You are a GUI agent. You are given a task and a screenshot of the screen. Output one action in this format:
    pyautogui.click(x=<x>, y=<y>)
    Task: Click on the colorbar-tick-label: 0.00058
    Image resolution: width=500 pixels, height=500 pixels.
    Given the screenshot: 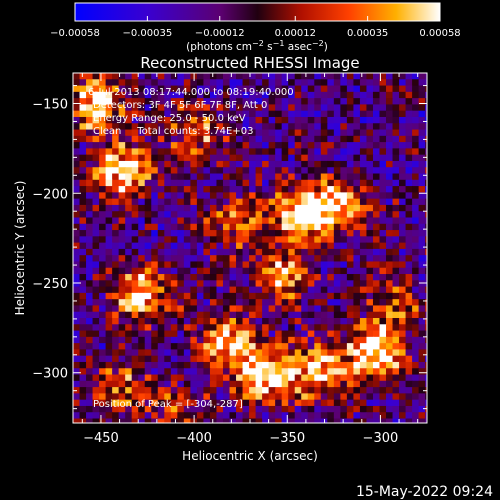 What is the action you would take?
    pyautogui.click(x=439, y=33)
    